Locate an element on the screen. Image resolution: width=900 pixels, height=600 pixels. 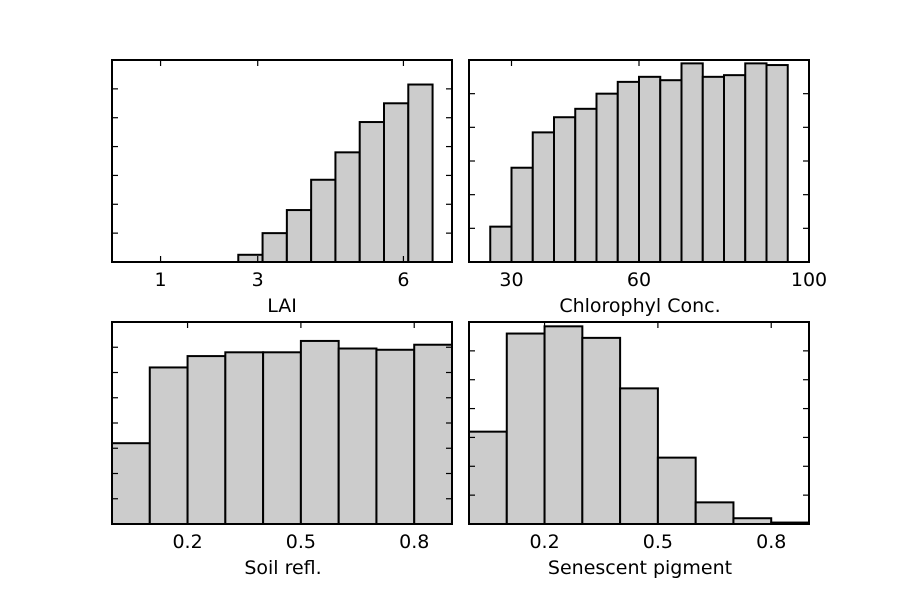
lai-axes-frame is located at coordinates (282, 161).